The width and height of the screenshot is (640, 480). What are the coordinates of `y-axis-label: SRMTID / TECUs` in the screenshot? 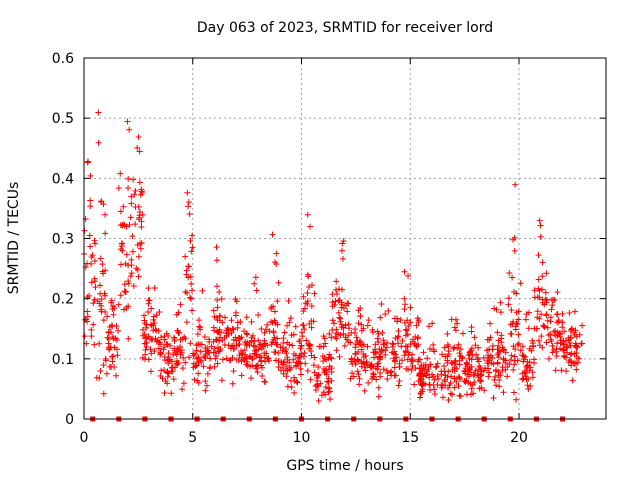 It's located at (14, 238).